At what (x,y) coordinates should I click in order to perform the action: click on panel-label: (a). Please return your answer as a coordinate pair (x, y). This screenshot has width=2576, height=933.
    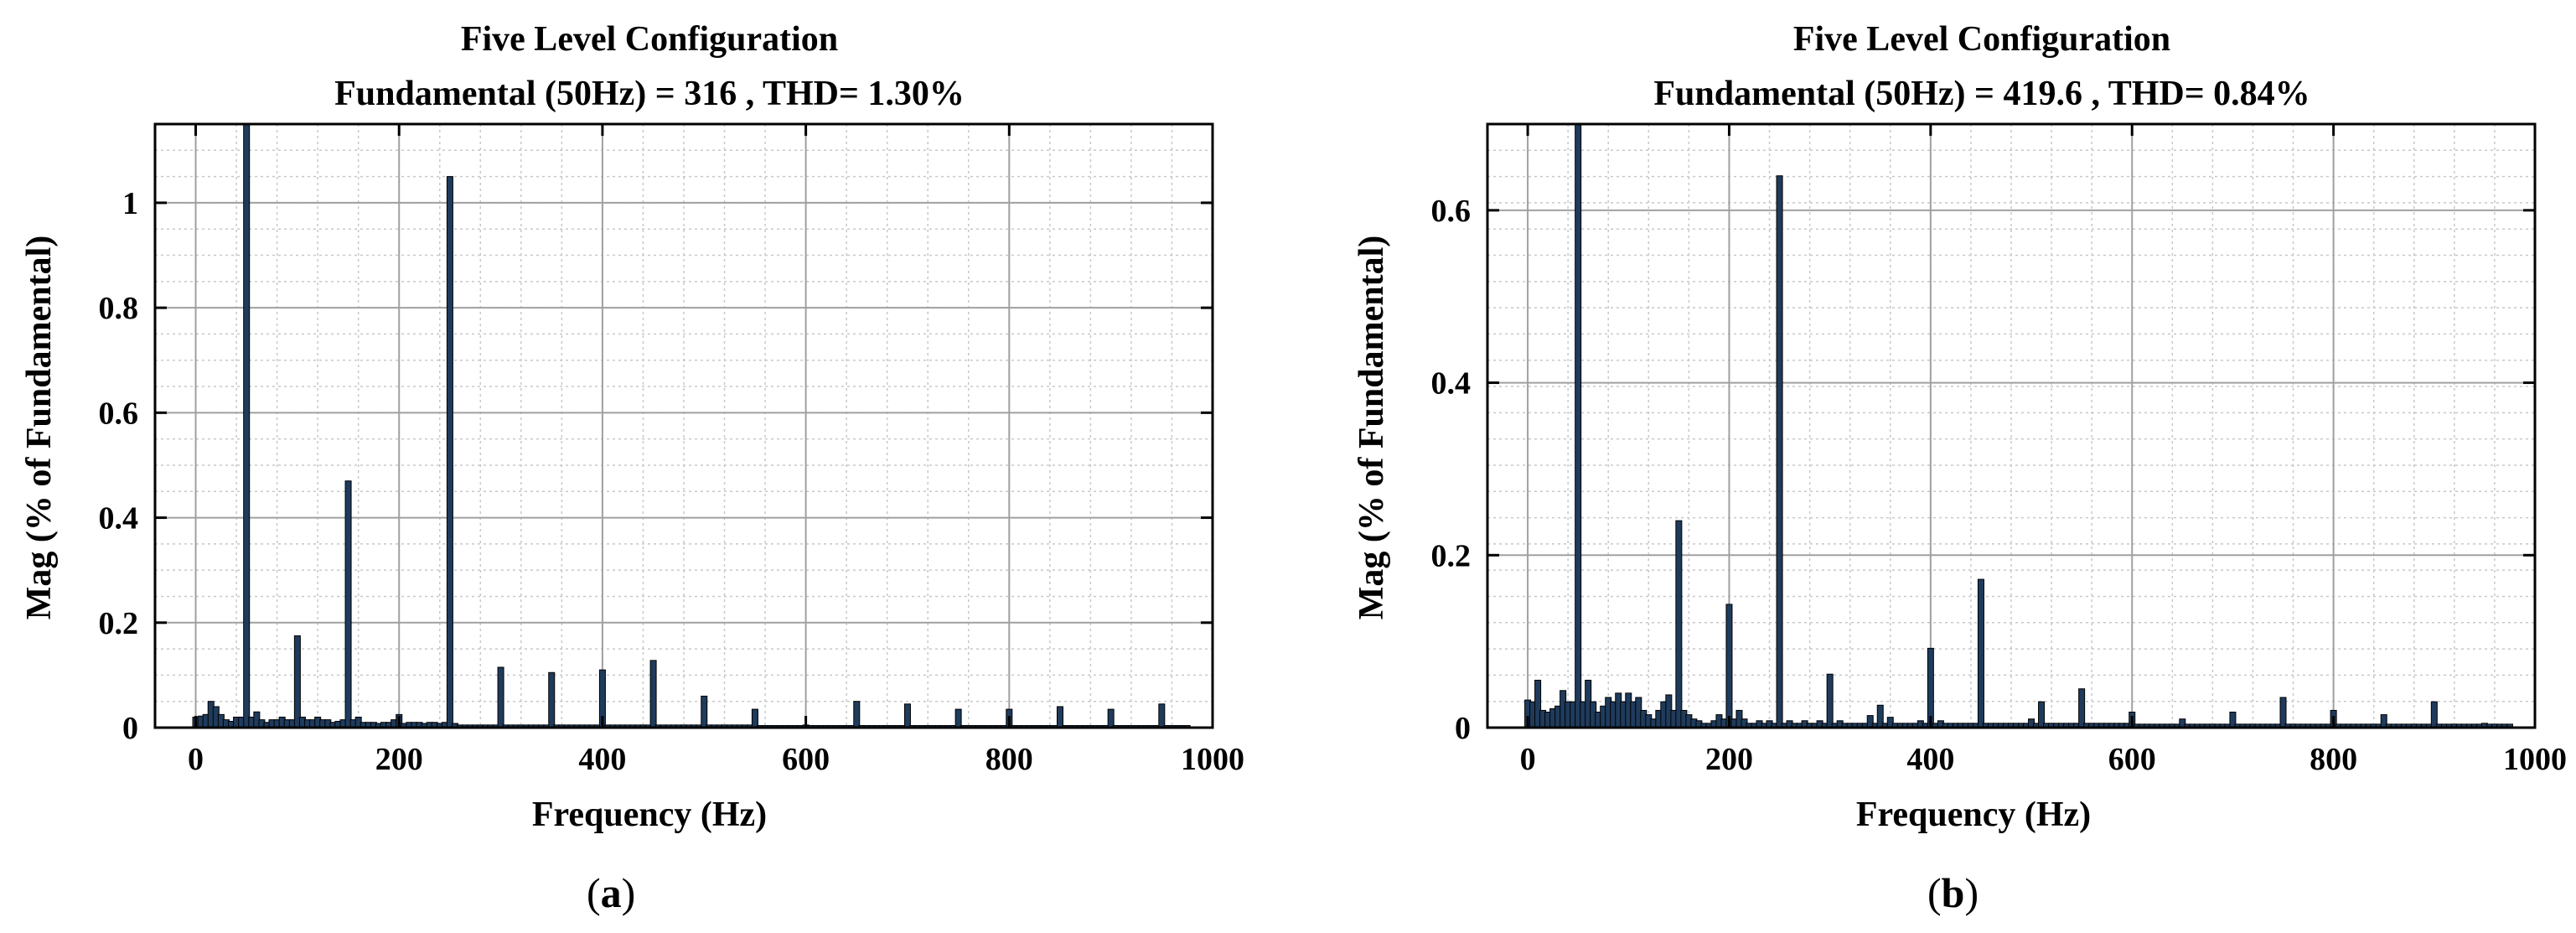
    Looking at the image, I should click on (611, 892).